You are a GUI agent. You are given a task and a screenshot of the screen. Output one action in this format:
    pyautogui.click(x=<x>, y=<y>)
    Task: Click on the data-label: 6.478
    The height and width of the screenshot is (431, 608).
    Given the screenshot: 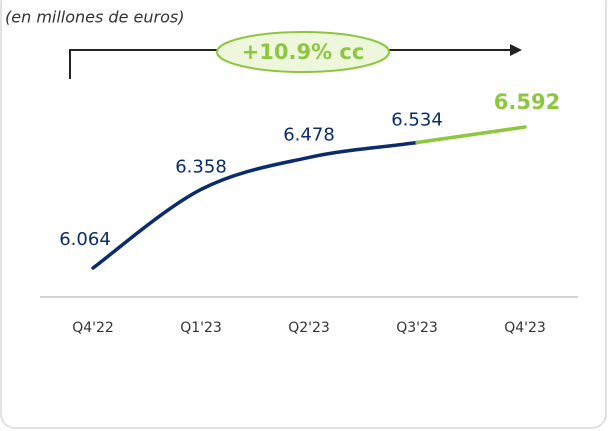 What is the action you would take?
    pyautogui.click(x=309, y=134)
    